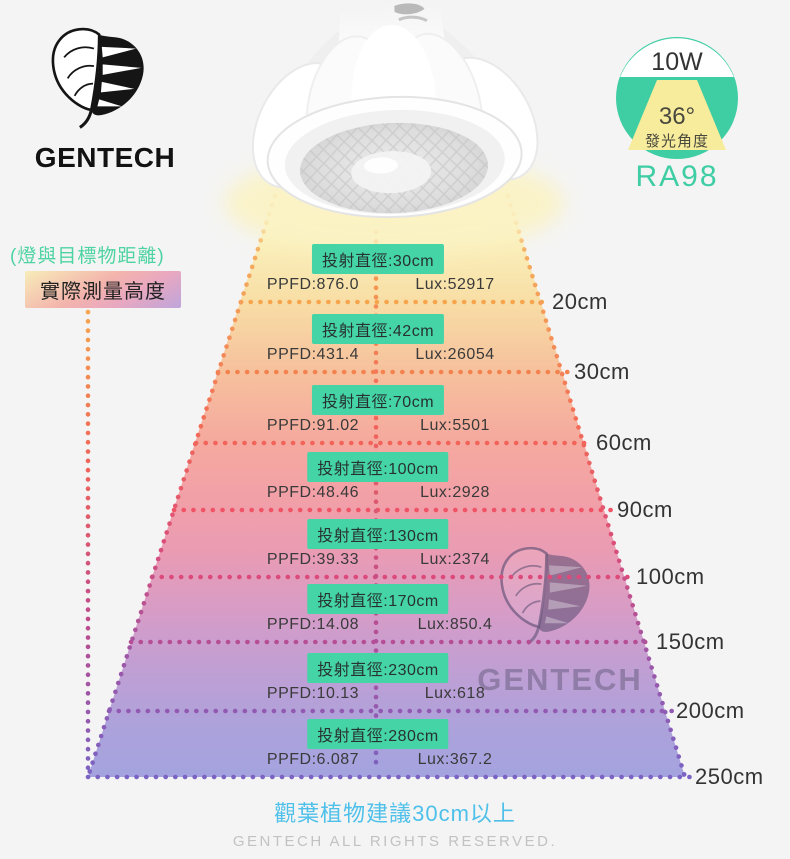  What do you see at coordinates (455, 354) in the screenshot?
I see `lux-value: Lux:26054` at bounding box center [455, 354].